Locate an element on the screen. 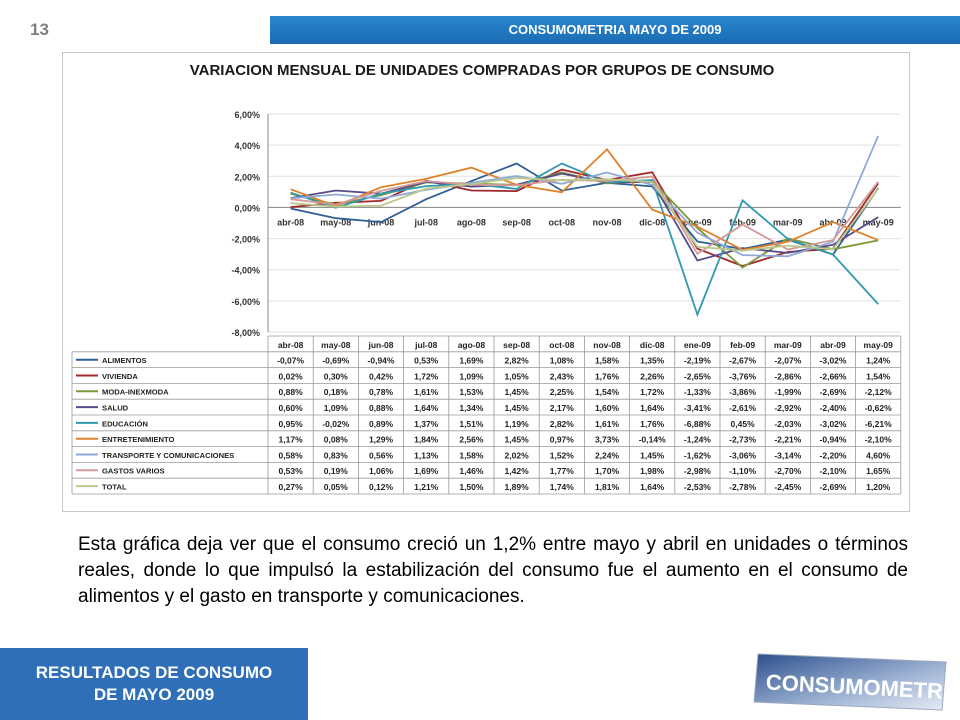 This screenshot has height=720, width=960. data-cell: -0,14% is located at coordinates (652, 440).